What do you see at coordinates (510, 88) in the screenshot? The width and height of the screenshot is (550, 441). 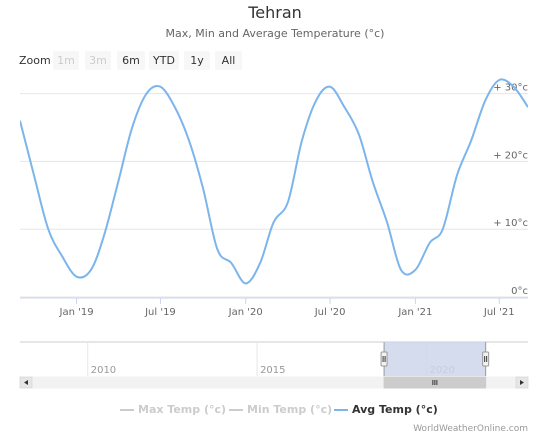 I see `y-tick-label: + 30°c` at bounding box center [510, 88].